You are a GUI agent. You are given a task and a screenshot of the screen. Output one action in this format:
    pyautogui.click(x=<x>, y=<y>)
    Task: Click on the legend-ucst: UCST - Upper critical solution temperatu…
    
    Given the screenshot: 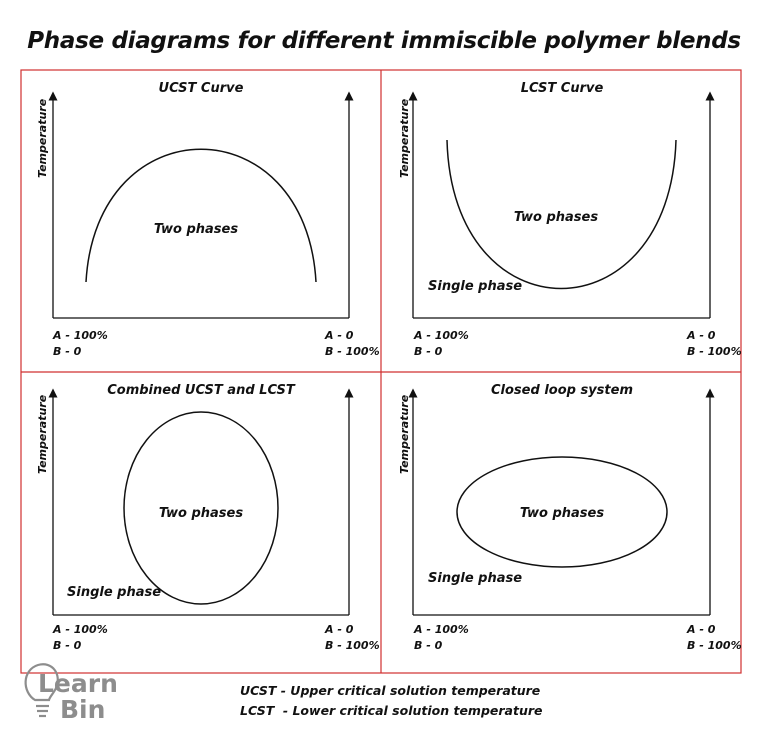 What is the action you would take?
    pyautogui.click(x=390, y=690)
    